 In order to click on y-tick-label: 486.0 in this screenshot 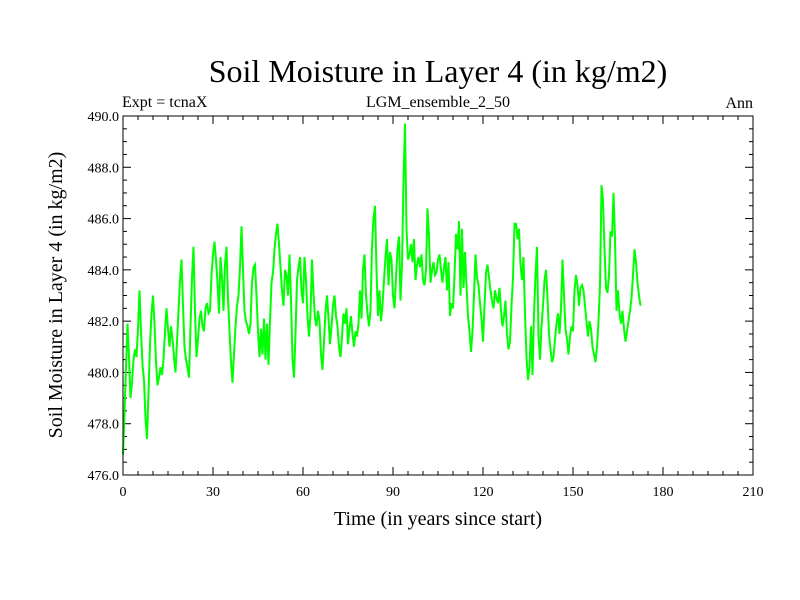, I will do `click(104, 220)`.